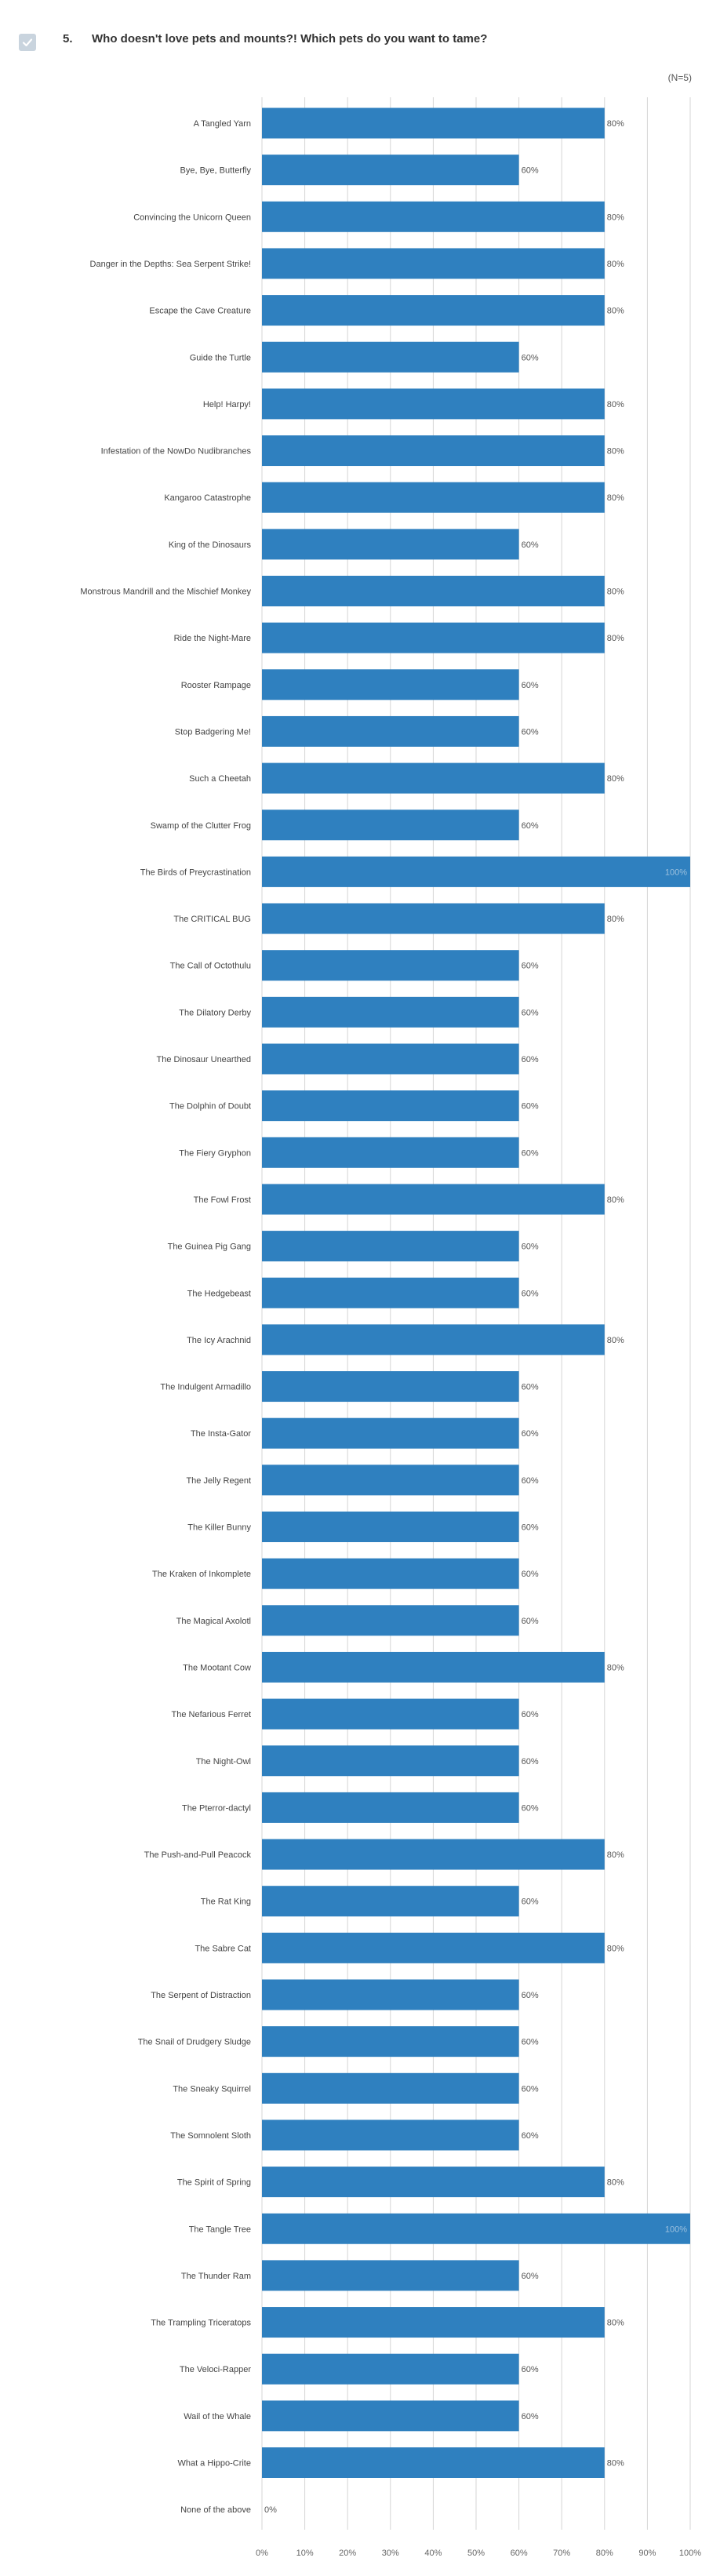 The height and width of the screenshot is (2576, 720). I want to click on category-label: The Dinosaur Unearthed, so click(204, 1059).